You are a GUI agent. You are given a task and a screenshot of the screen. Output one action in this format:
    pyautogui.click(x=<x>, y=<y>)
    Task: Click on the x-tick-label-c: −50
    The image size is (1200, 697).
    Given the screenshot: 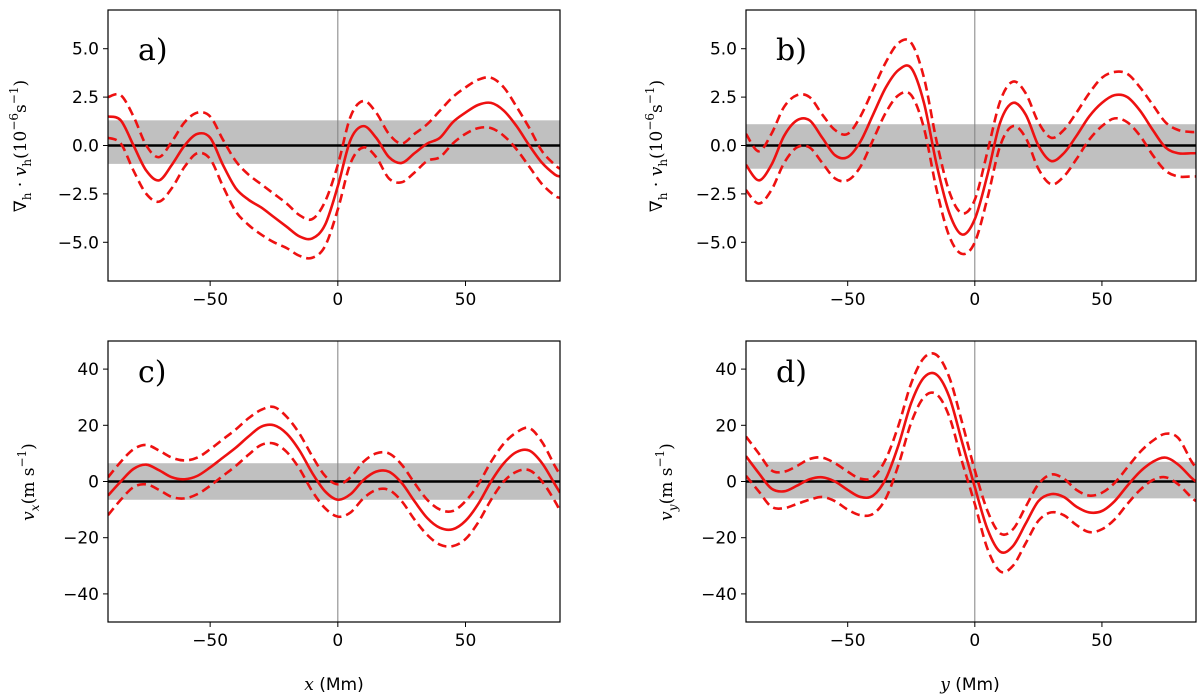 What is the action you would take?
    pyautogui.click(x=210, y=641)
    